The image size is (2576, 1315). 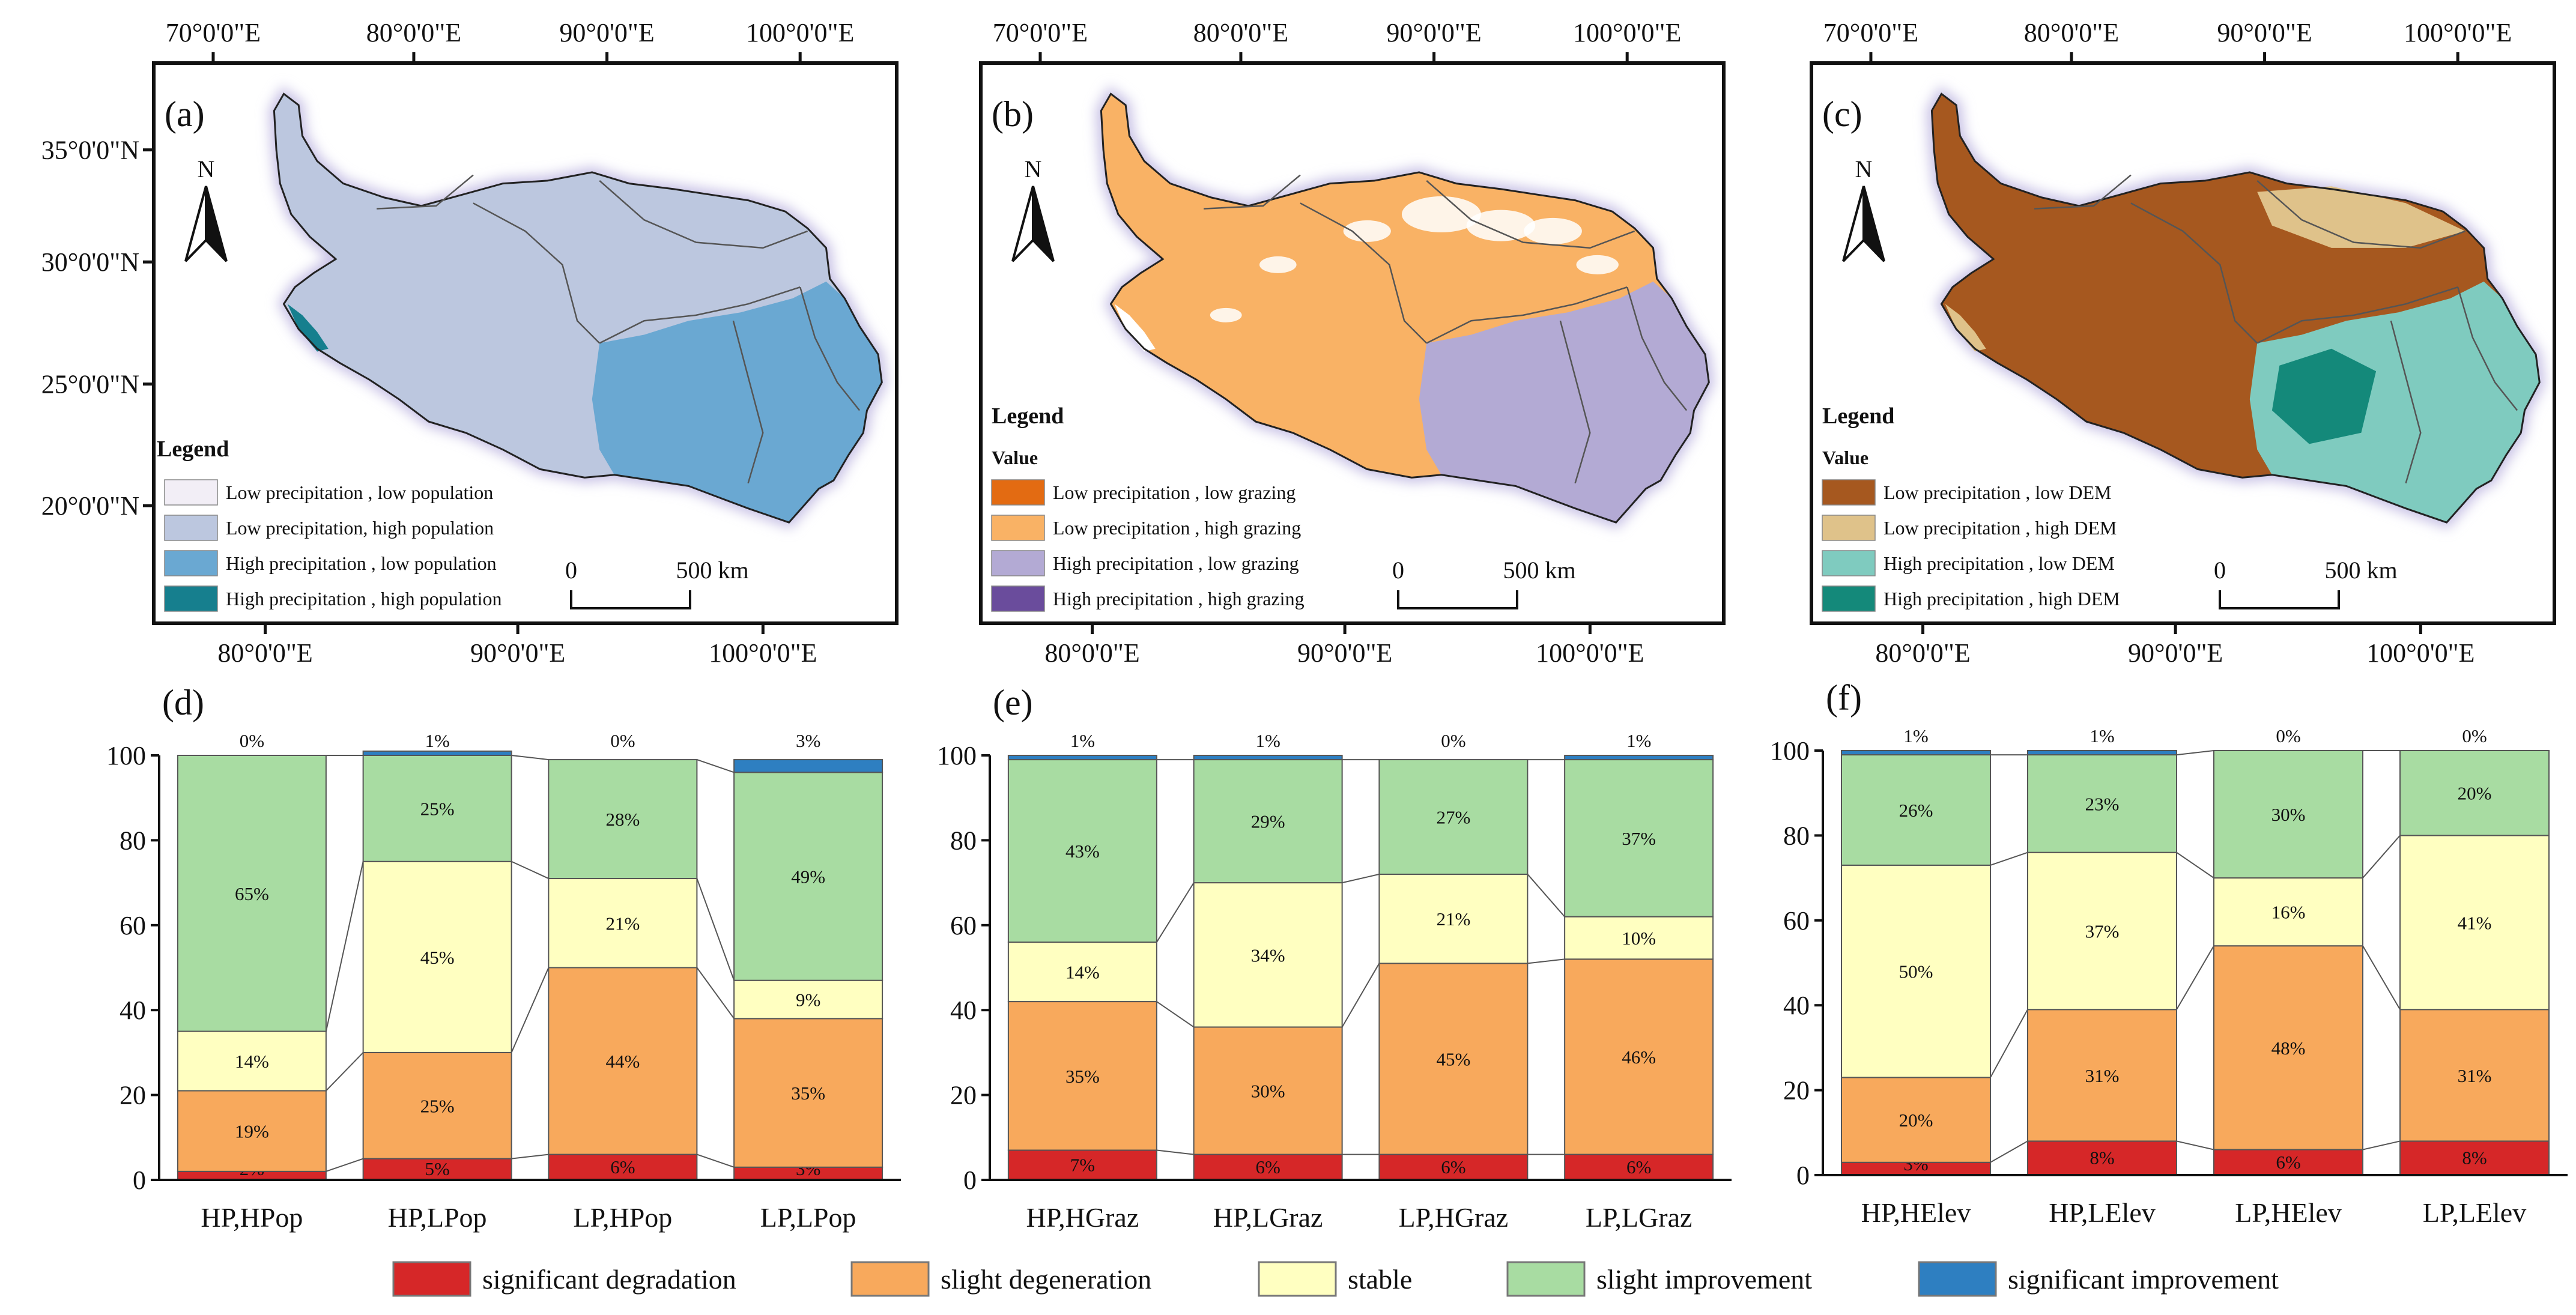 I want to click on plateau-west-patch, so click(x=308, y=328).